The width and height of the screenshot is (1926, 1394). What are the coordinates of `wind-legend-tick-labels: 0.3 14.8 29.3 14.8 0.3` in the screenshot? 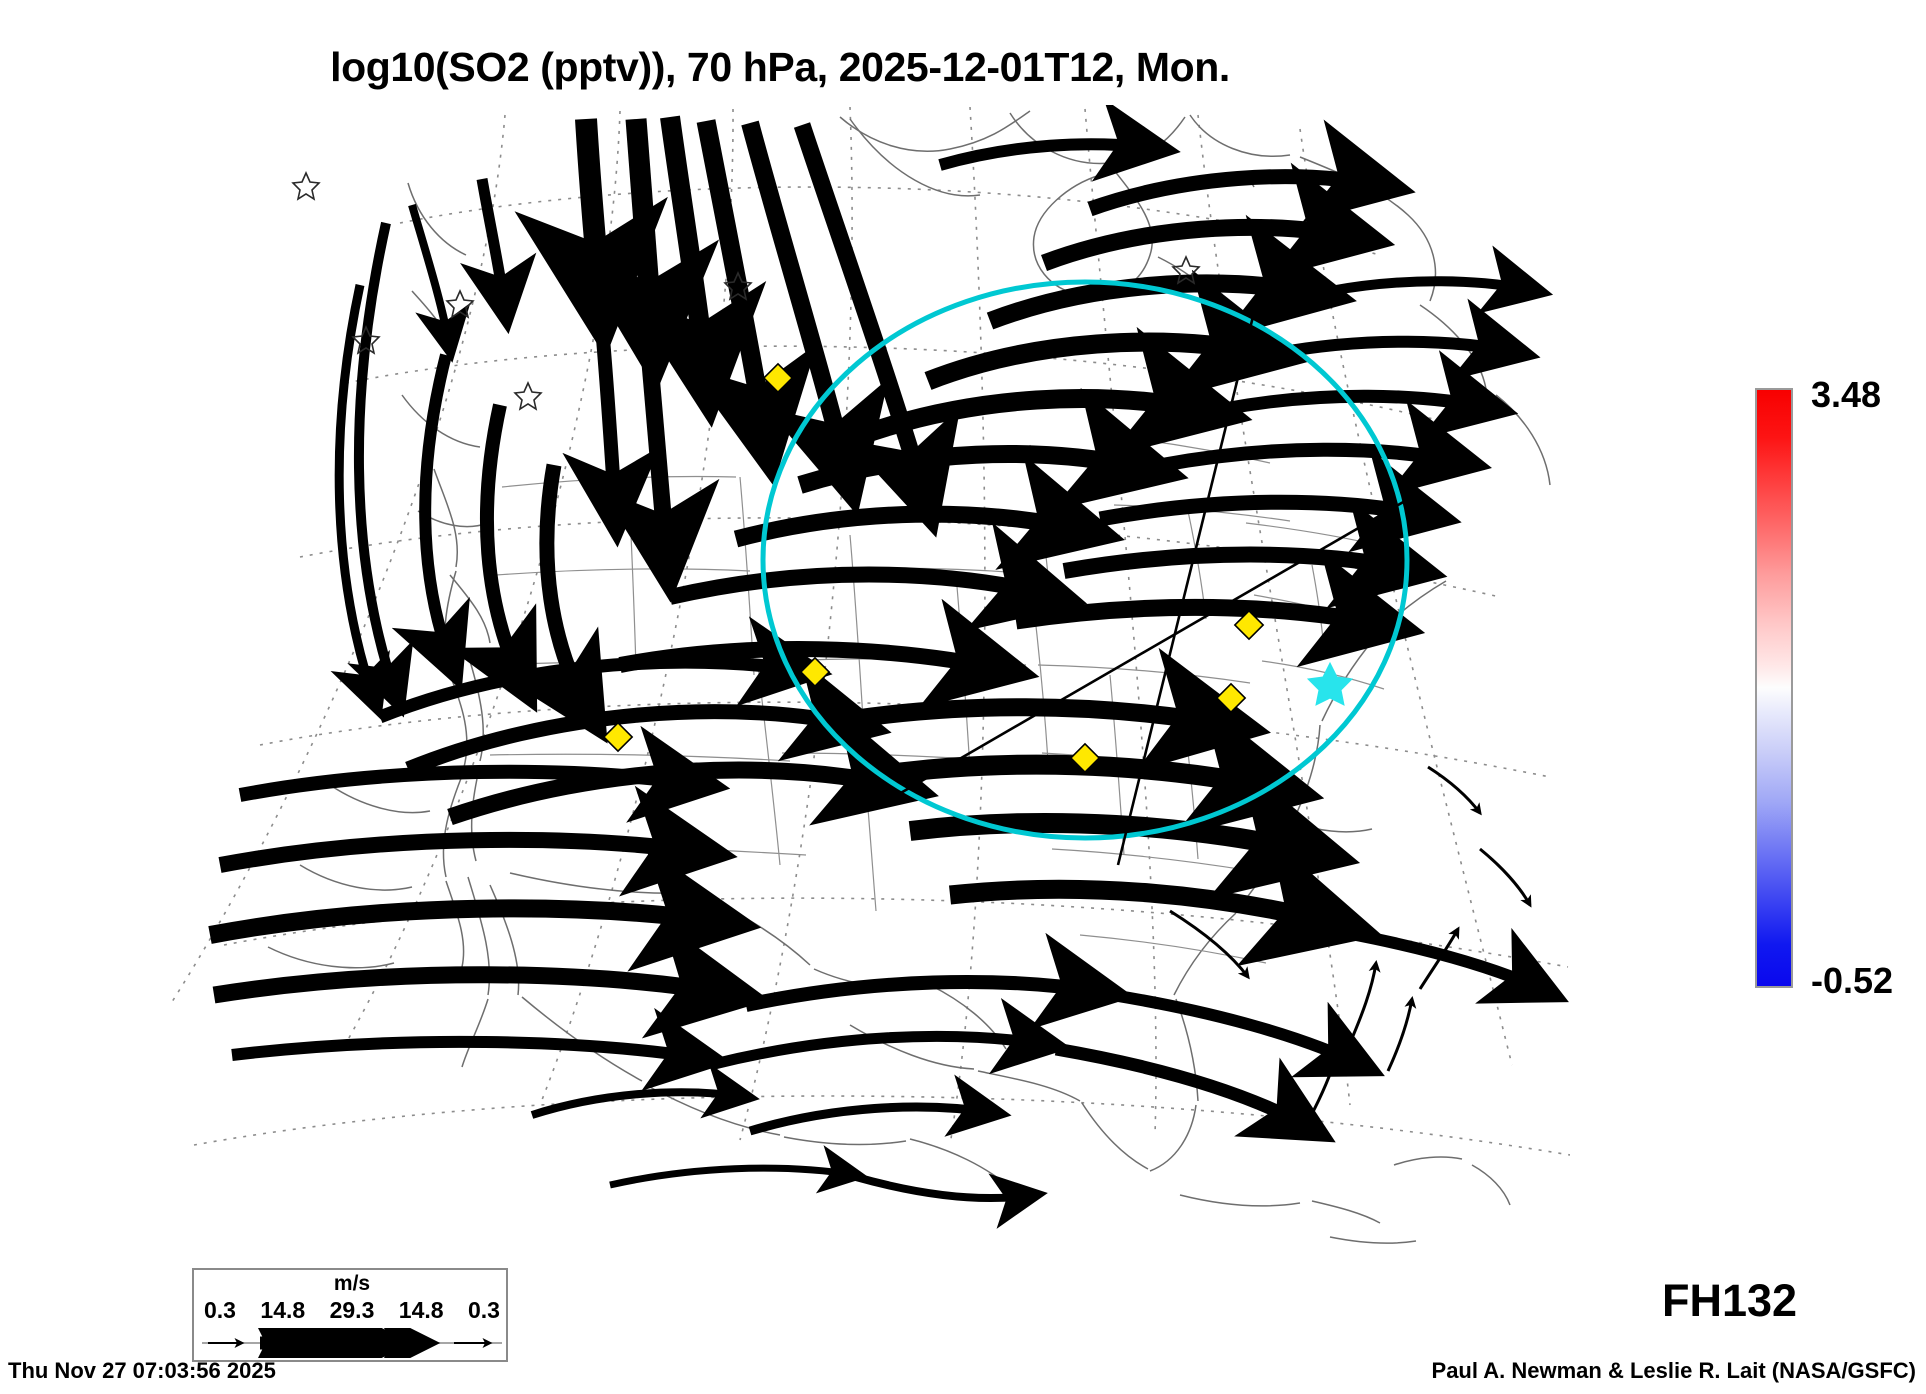 It's located at (352, 1310).